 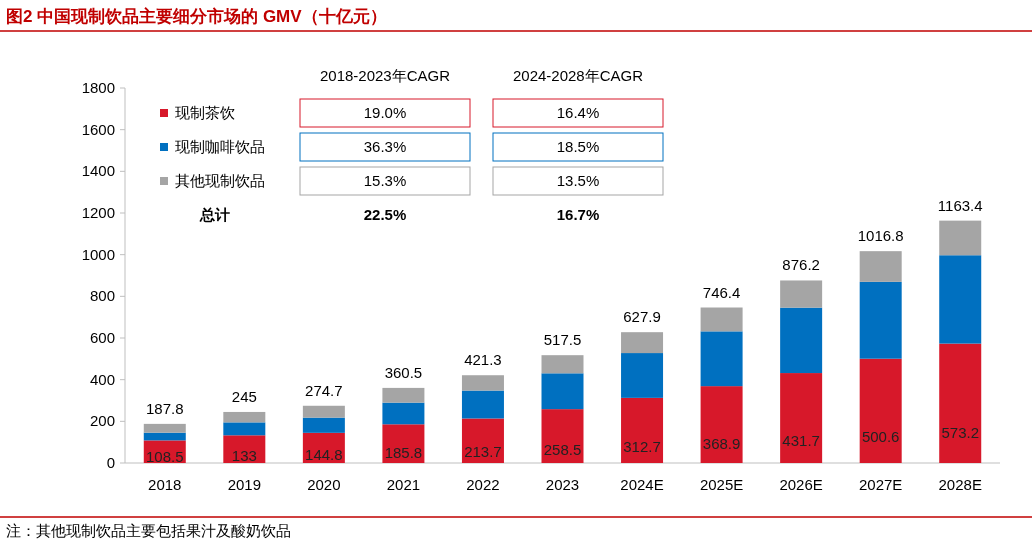 I want to click on text: 2024-2028年CAGR, so click(x=578, y=75).